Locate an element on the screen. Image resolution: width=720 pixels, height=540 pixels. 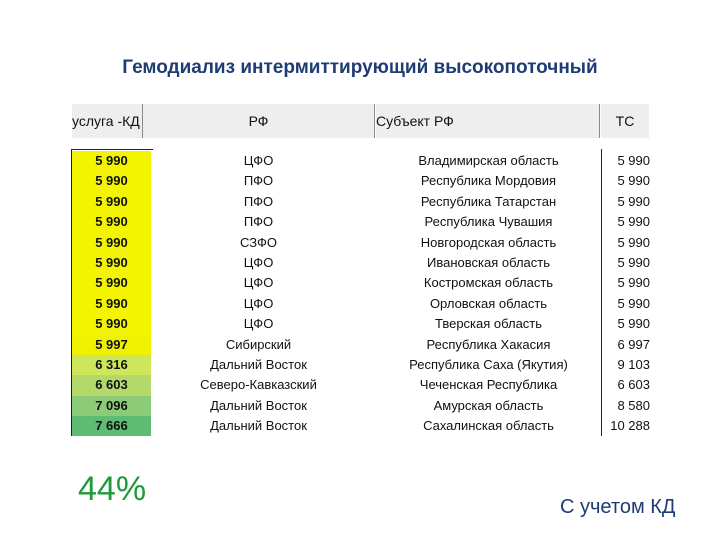
header-ts-label: ТС is located at coordinates (625, 121).